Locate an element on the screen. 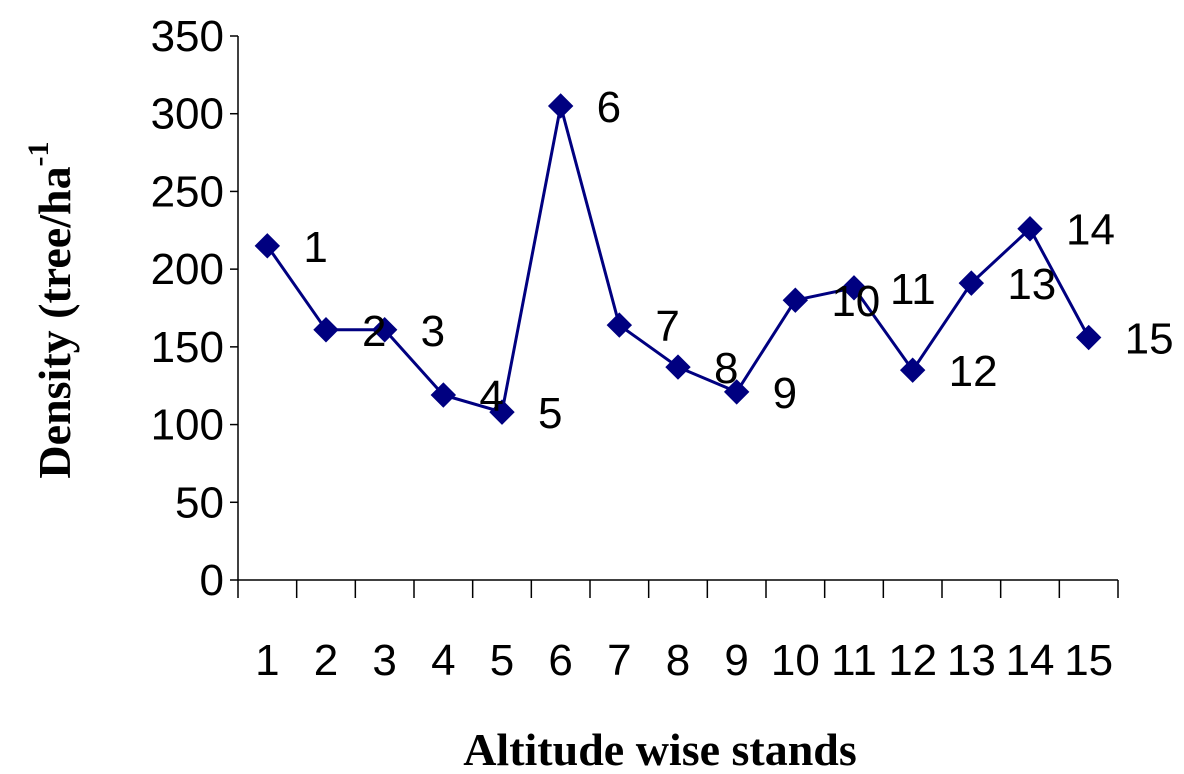 This screenshot has height=774, width=1184. data-point-label: 2 is located at coordinates (374, 331).